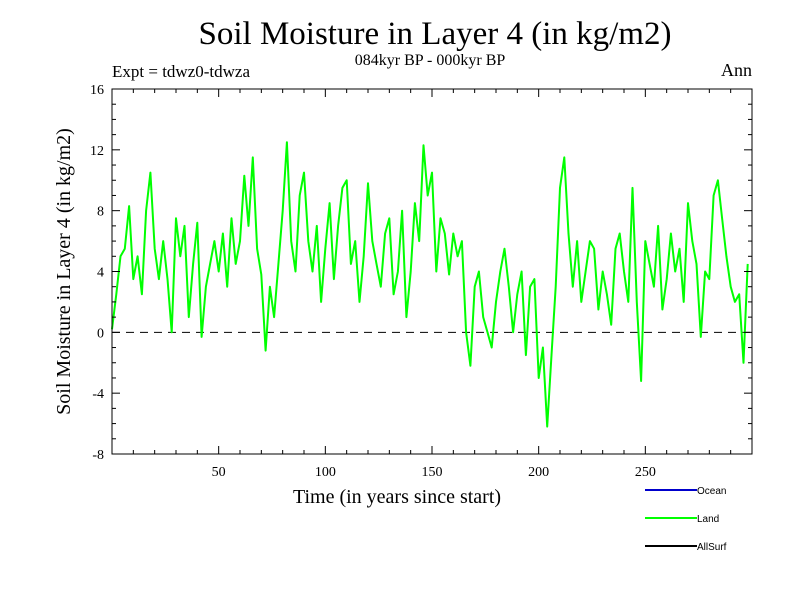 The image size is (800, 600). I want to click on legend-label-ocean: Ocean, so click(711, 491).